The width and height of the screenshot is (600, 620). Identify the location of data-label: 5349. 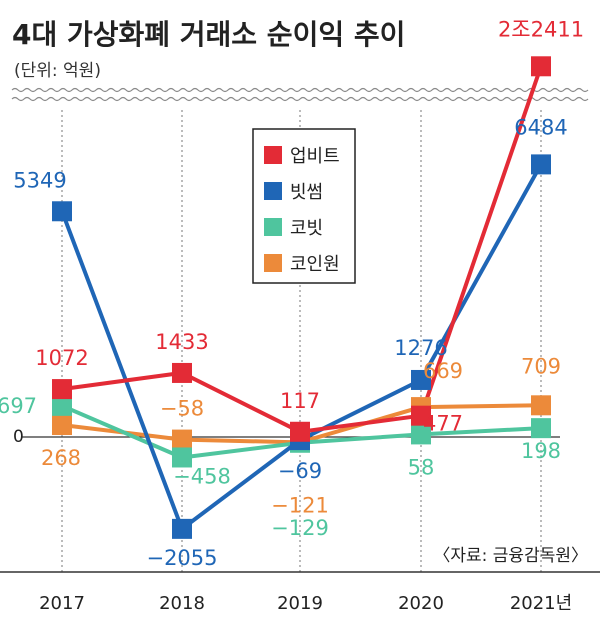
(39, 180).